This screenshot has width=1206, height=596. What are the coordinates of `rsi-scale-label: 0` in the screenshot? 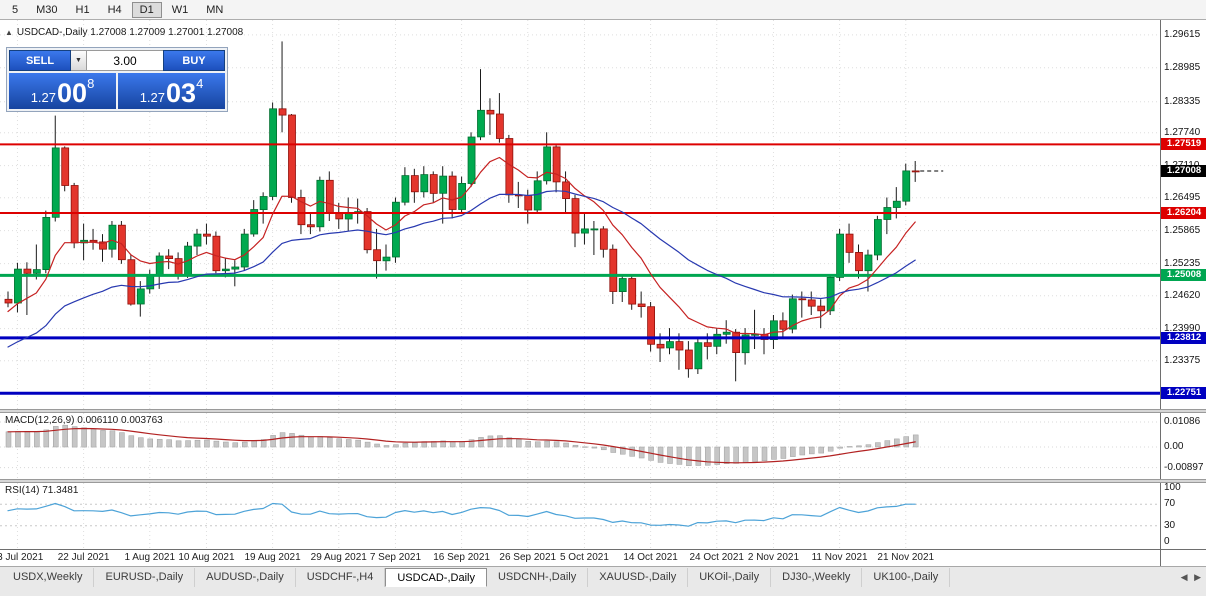 It's located at (1167, 541).